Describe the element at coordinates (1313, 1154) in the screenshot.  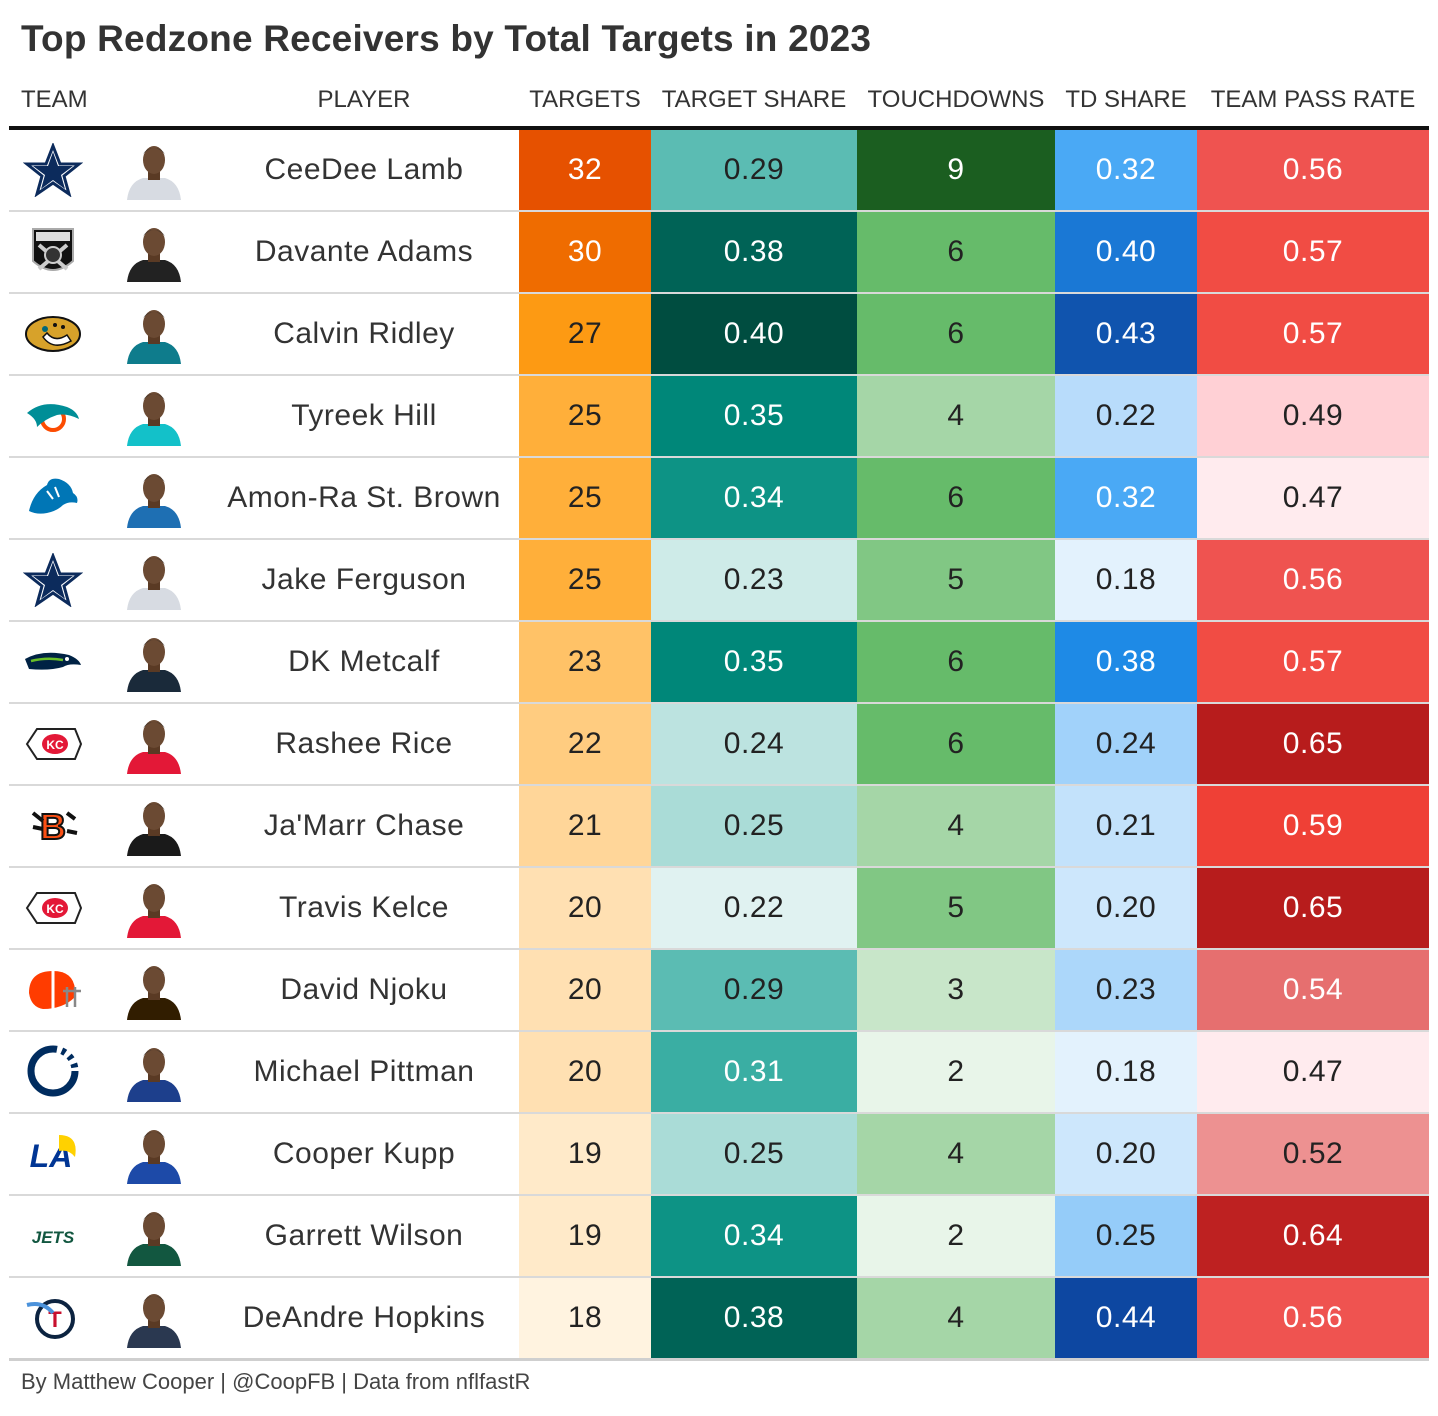
I see `team-pass-rate-cell: 0.52` at that location.